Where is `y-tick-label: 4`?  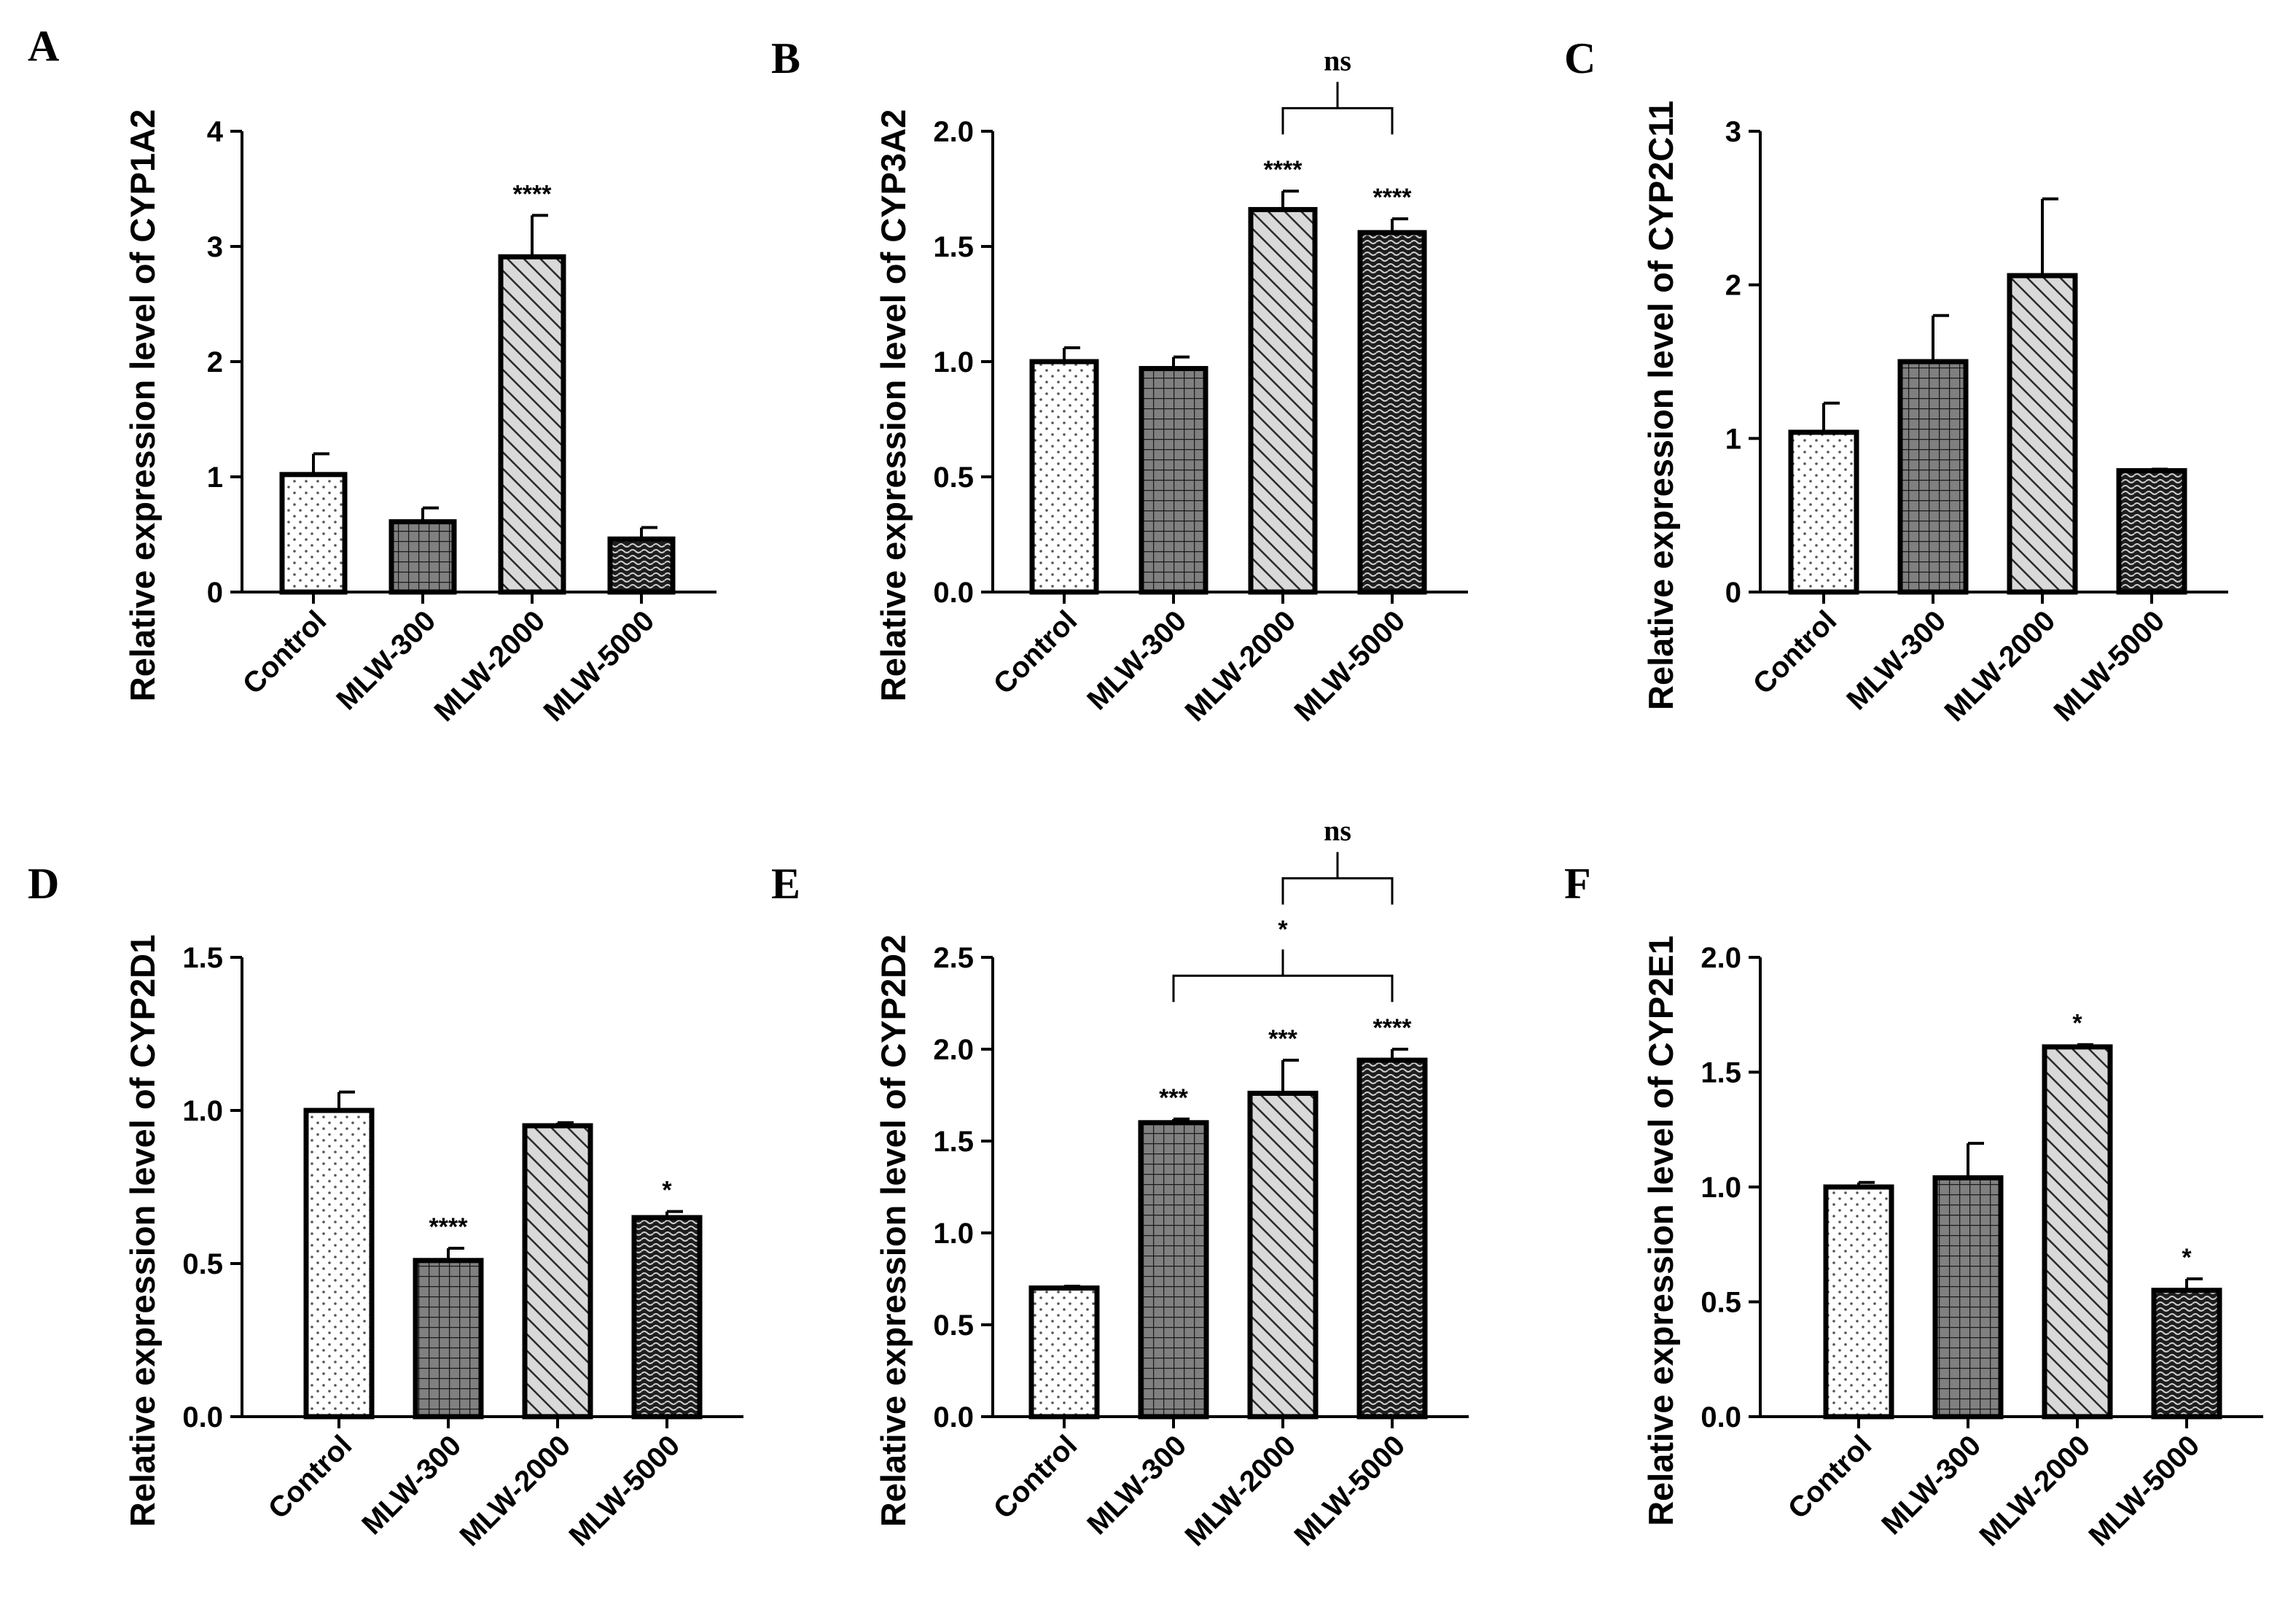 y-tick-label: 4 is located at coordinates (216, 132).